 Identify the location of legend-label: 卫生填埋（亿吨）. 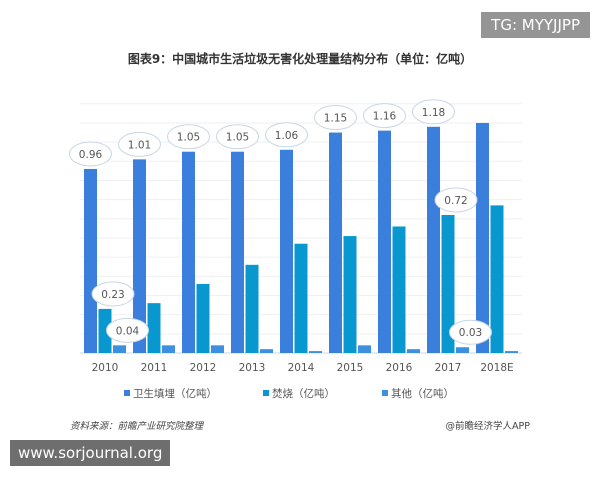
(175, 394).